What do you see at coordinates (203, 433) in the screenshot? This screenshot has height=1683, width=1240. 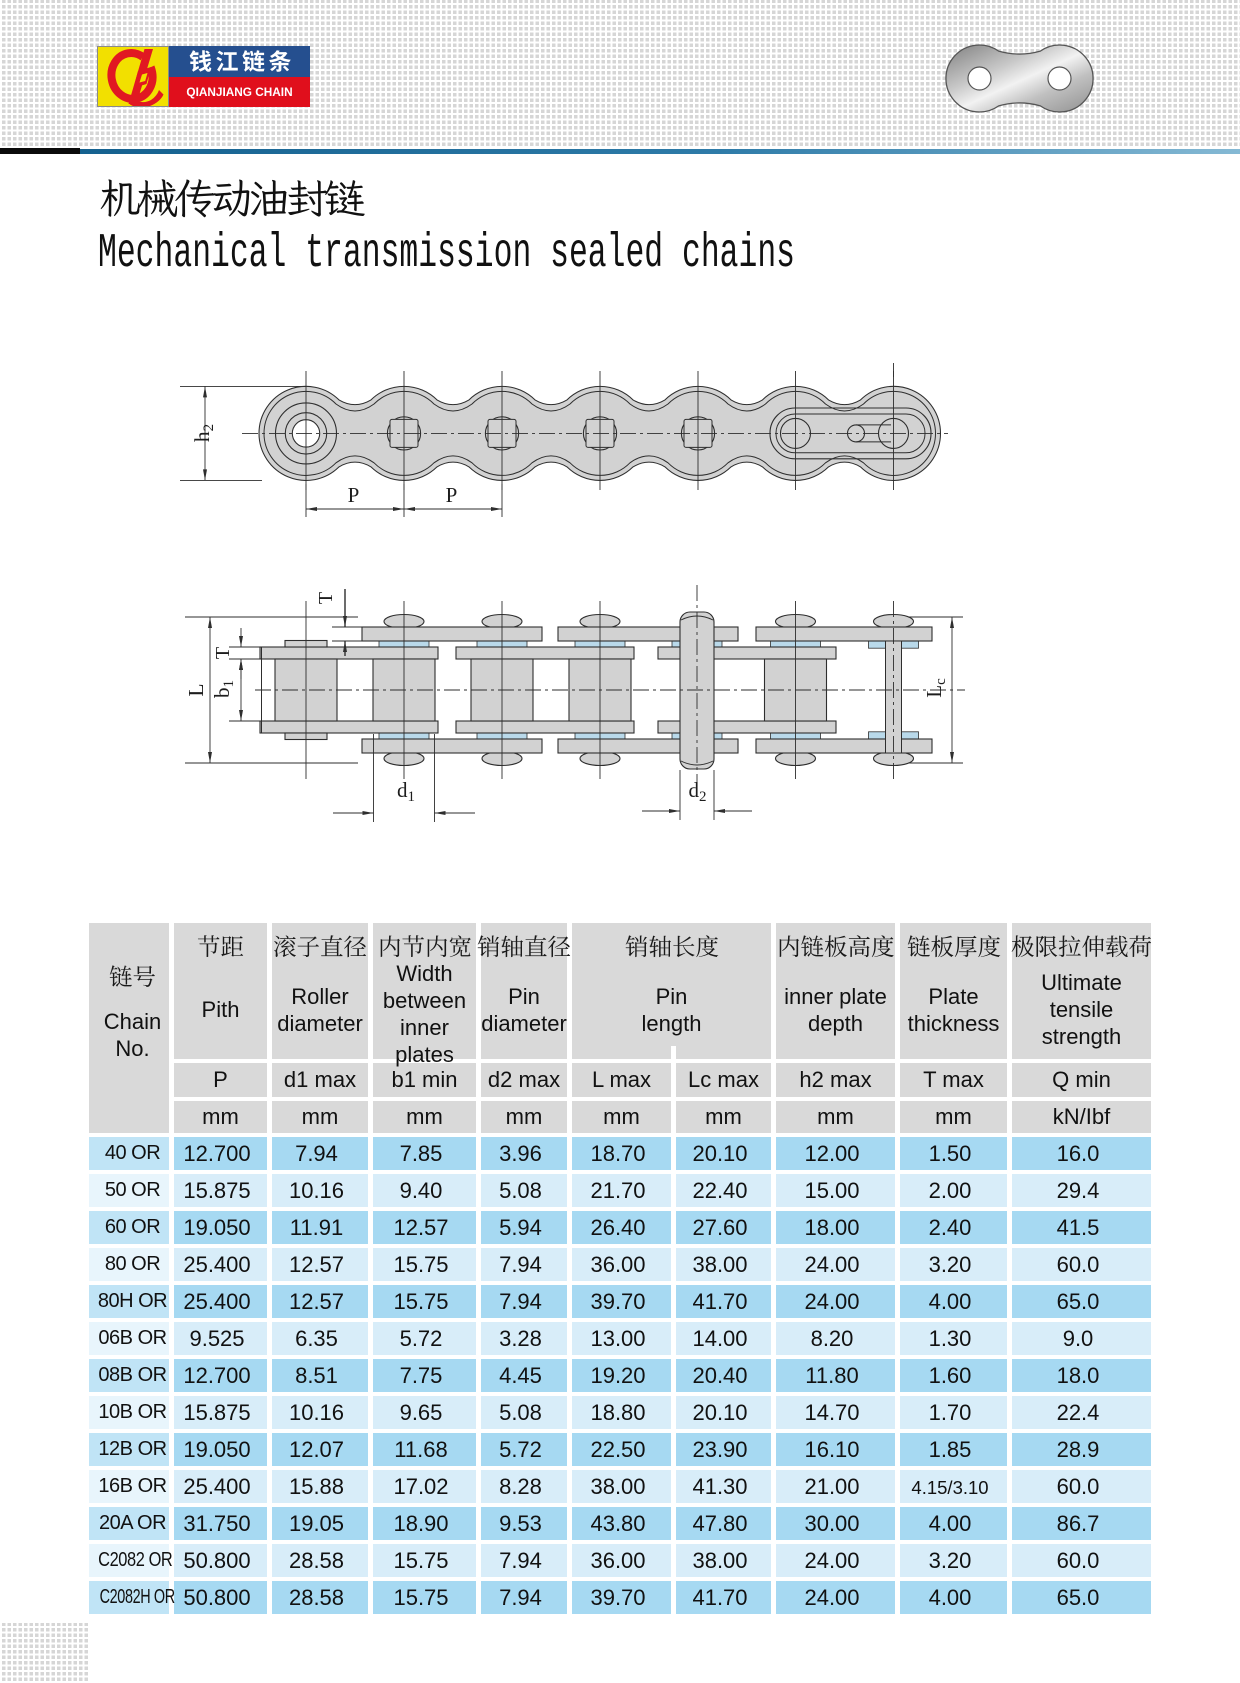 I see `svg-text: h2` at bounding box center [203, 433].